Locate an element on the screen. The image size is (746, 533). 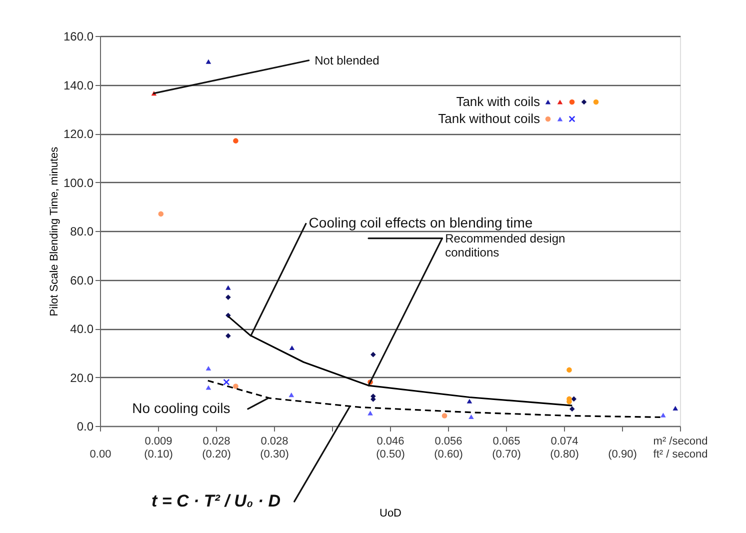
x-tick-label: 0.056 (0.60) is located at coordinates (448, 448).